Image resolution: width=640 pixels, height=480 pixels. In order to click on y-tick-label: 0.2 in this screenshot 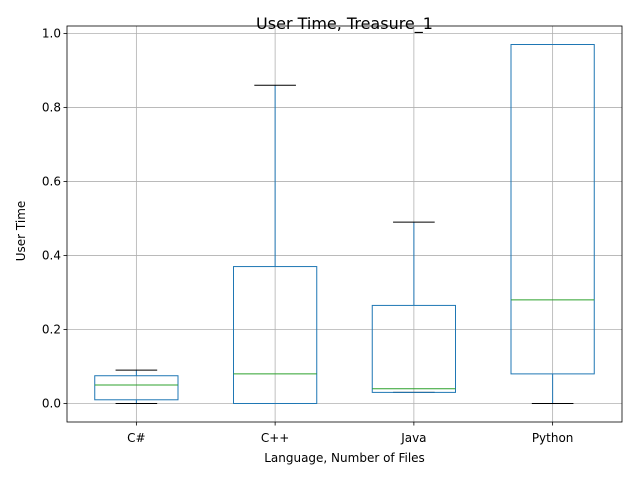, I will do `click(51, 329)`.